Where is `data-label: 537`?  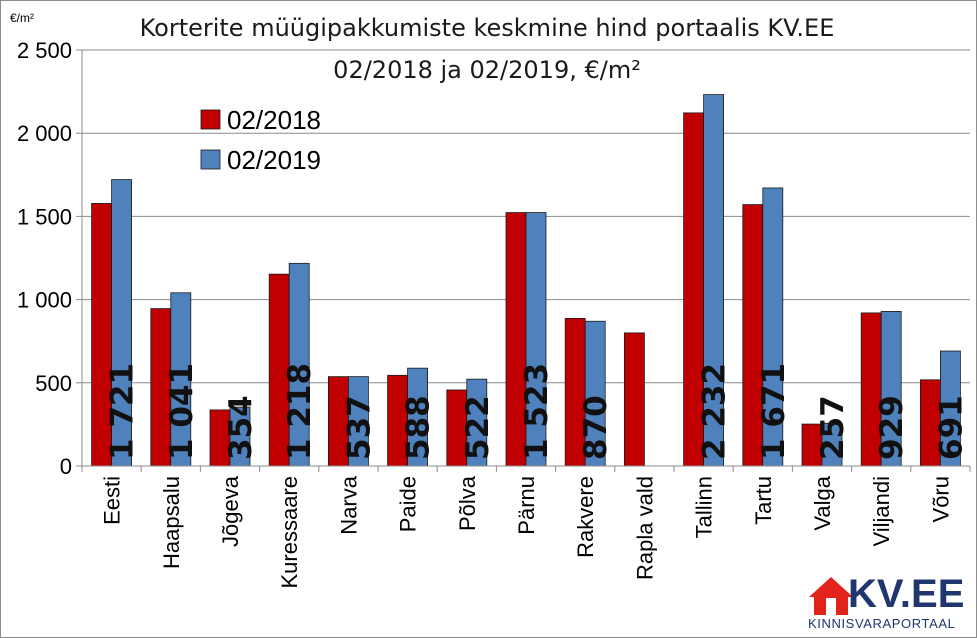
data-label: 537 is located at coordinates (359, 427).